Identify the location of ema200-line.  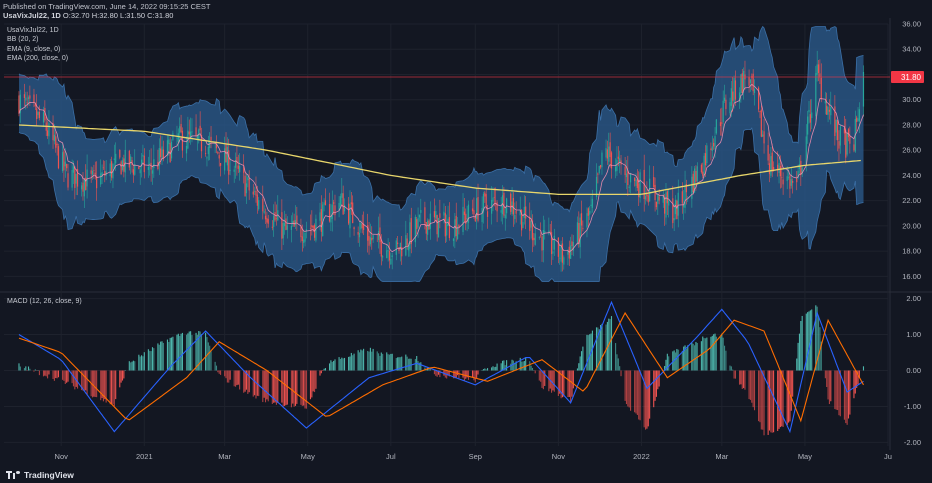
(439, 160).